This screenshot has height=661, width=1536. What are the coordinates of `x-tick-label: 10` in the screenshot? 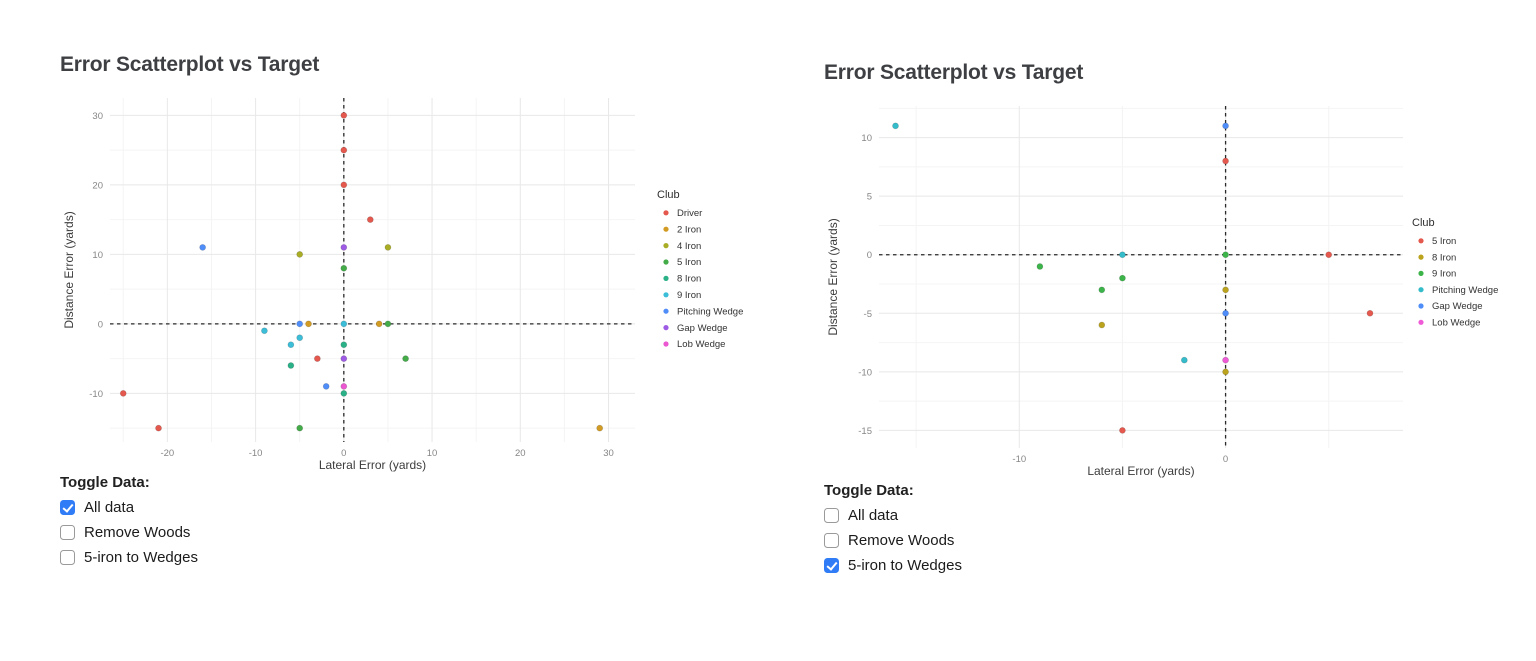 It's located at (432, 453).